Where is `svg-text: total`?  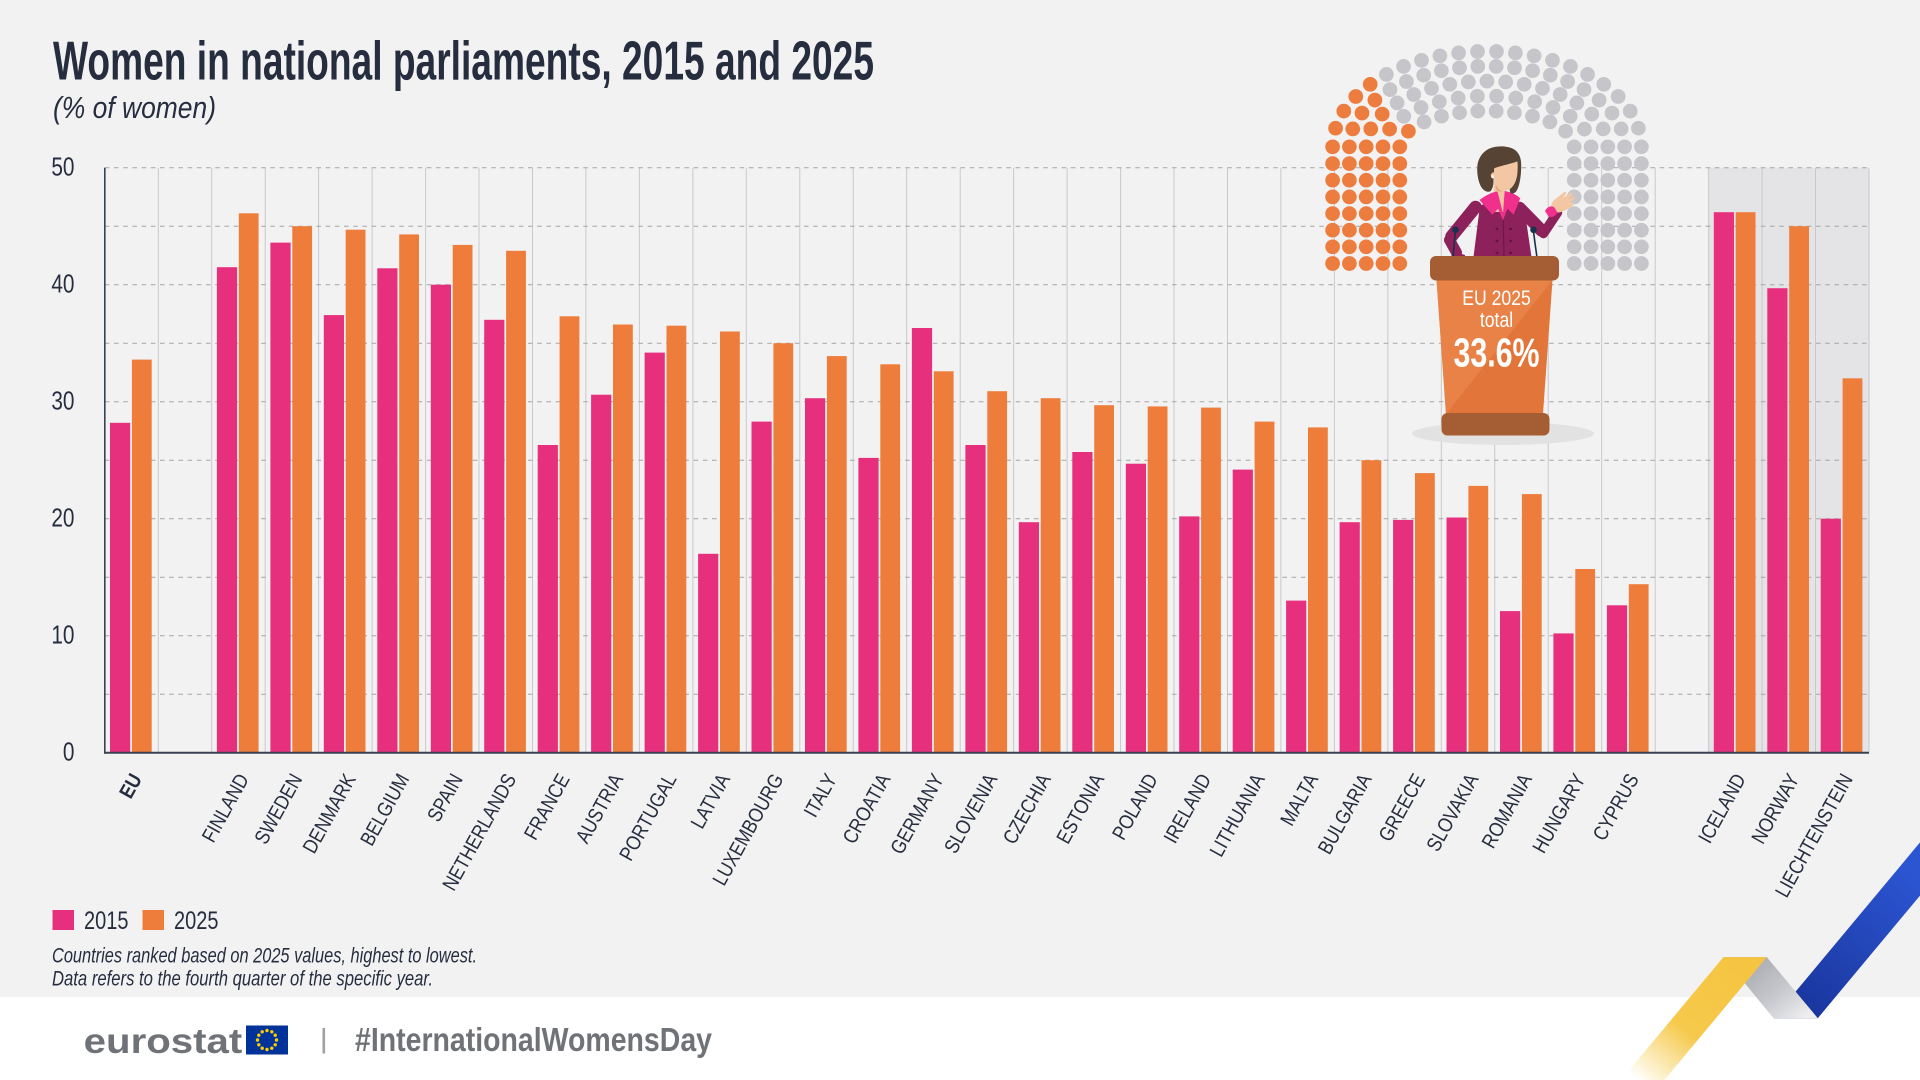 svg-text: total is located at coordinates (1496, 320).